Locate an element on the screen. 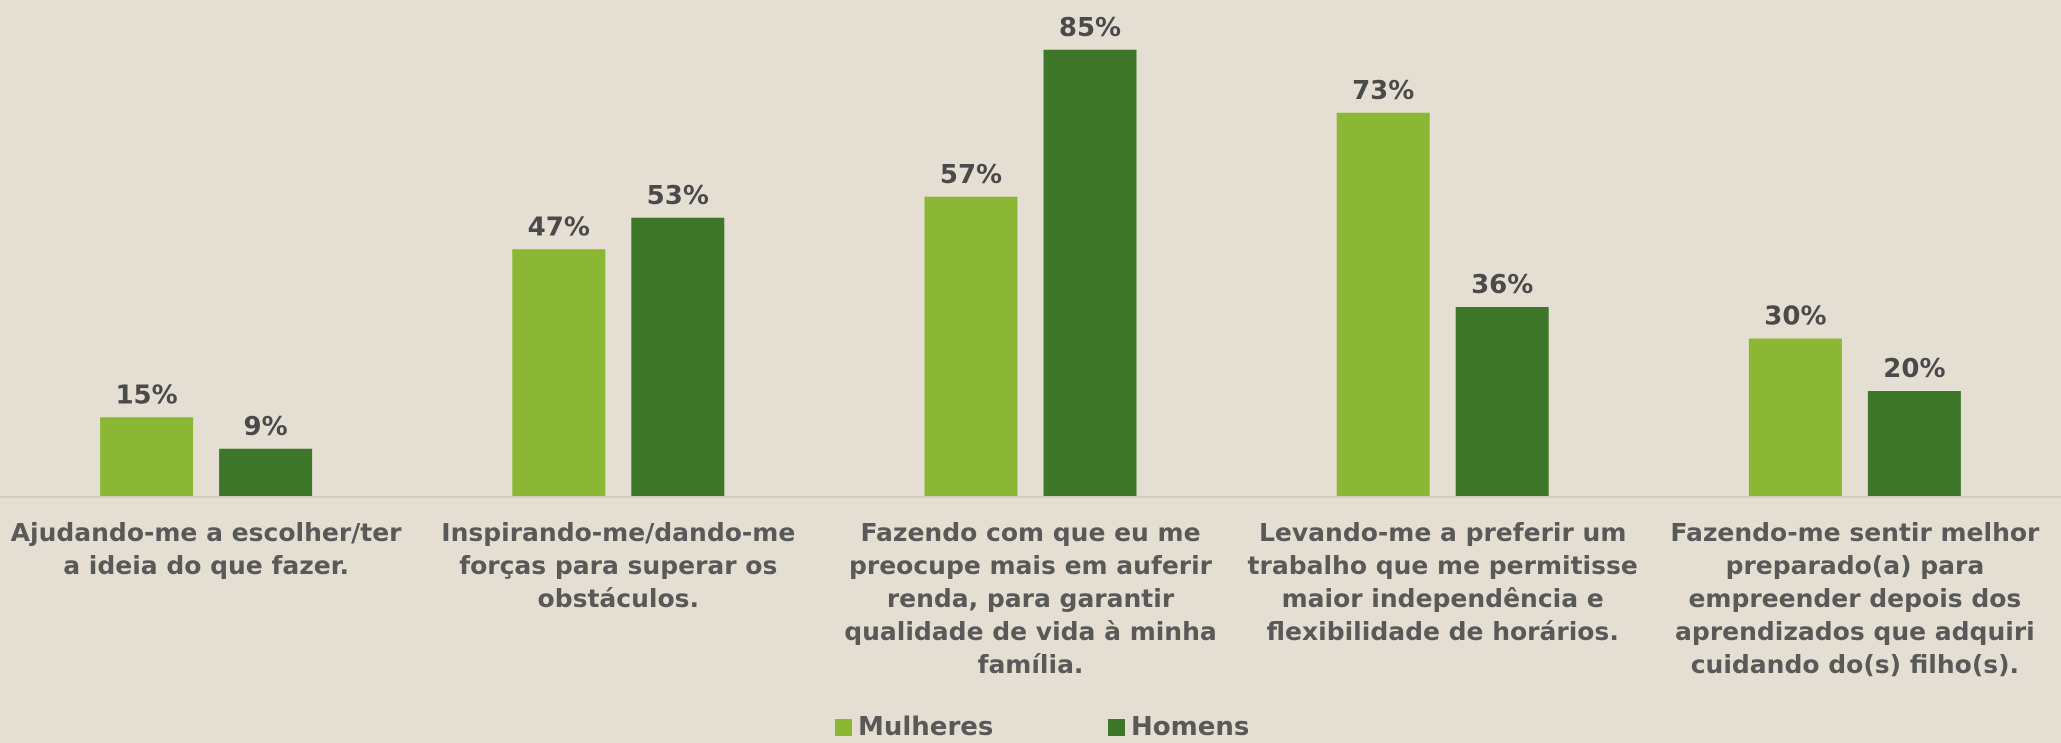  legend-label: Mulheres is located at coordinates (926, 727).